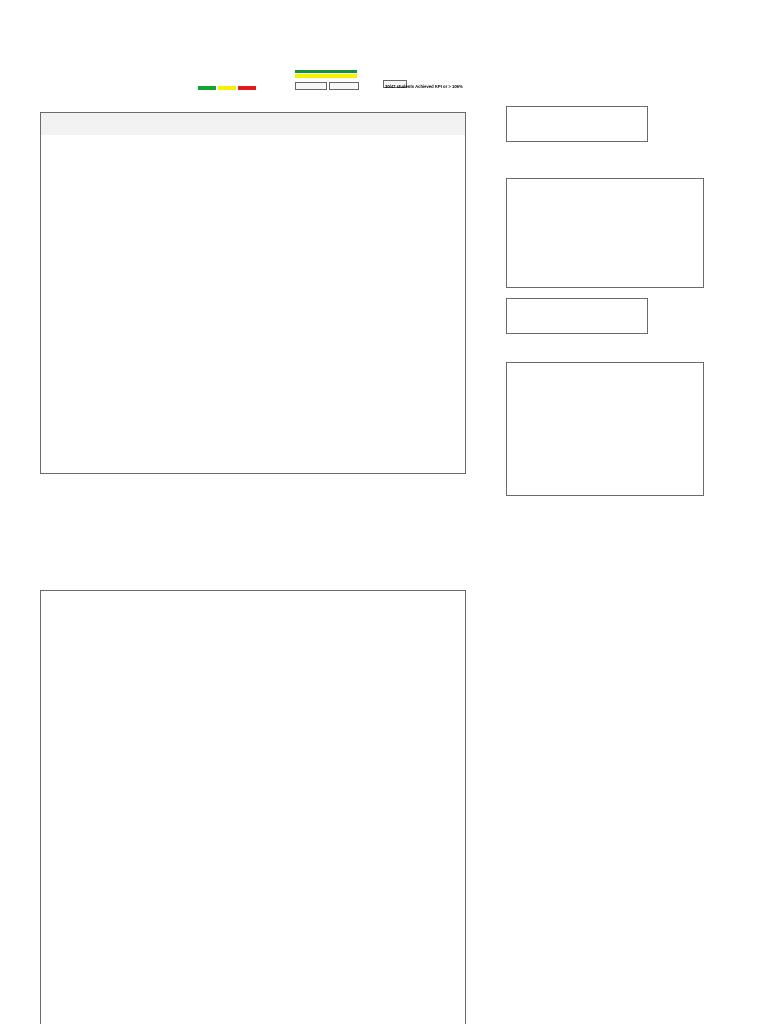 This screenshot has height=1024, width=768. I want to click on summary-percent-b, so click(343, 97).